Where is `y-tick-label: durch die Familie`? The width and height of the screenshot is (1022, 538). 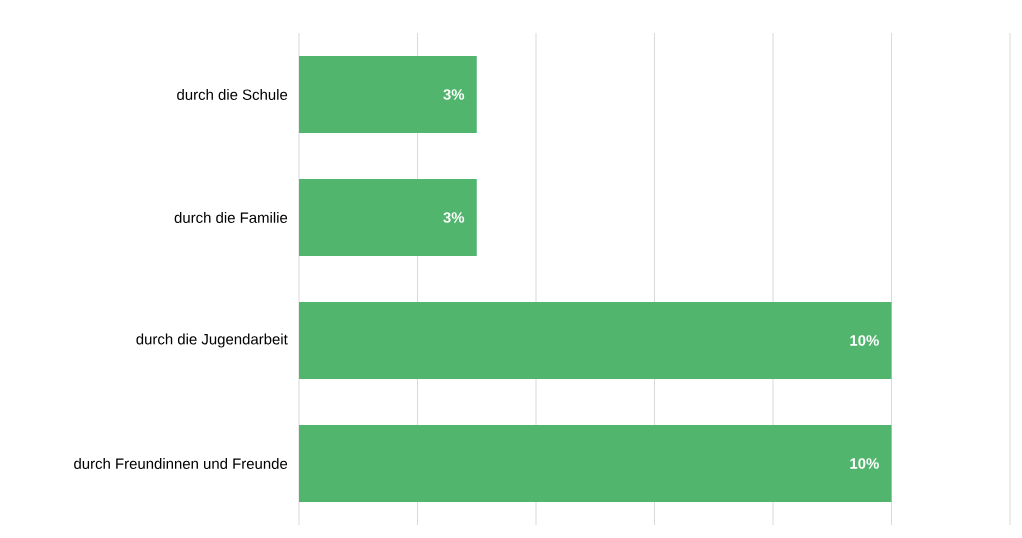 y-tick-label: durch die Familie is located at coordinates (231, 217).